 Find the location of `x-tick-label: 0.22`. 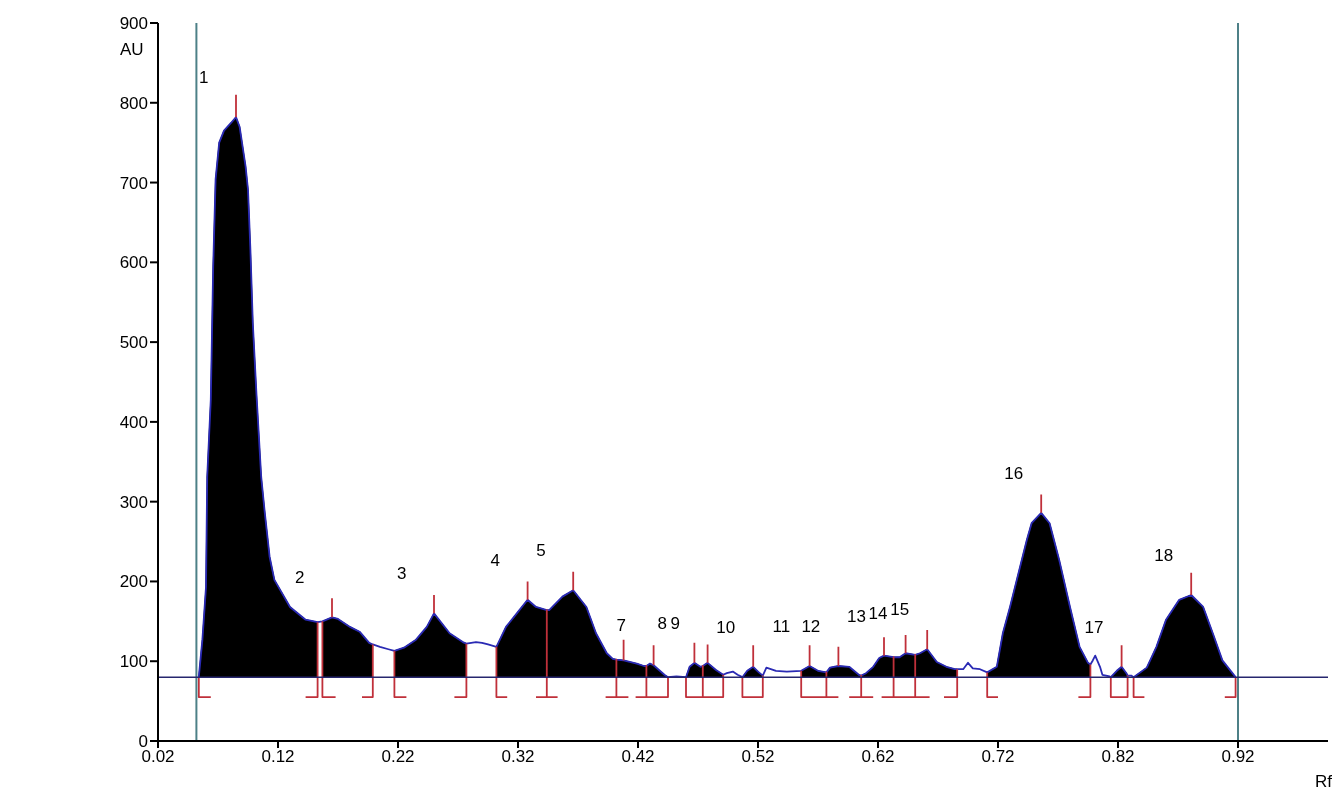

x-tick-label: 0.22 is located at coordinates (398, 757).